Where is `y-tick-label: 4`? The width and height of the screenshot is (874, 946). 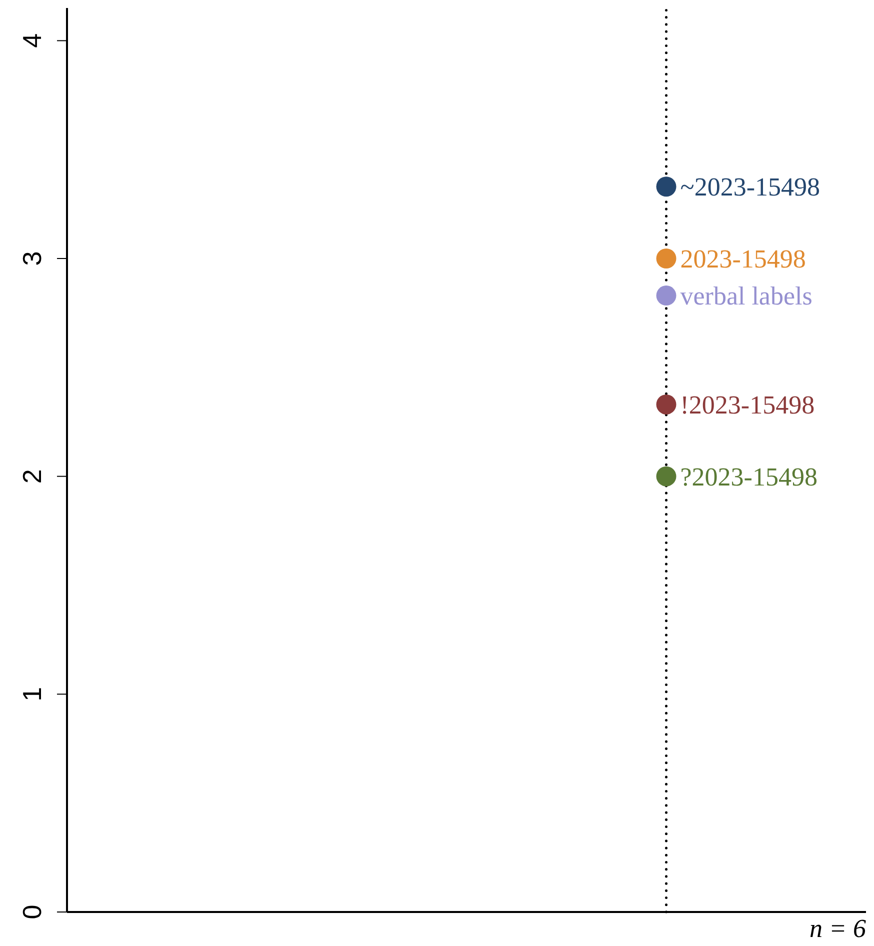 y-tick-label: 4 is located at coordinates (32, 40).